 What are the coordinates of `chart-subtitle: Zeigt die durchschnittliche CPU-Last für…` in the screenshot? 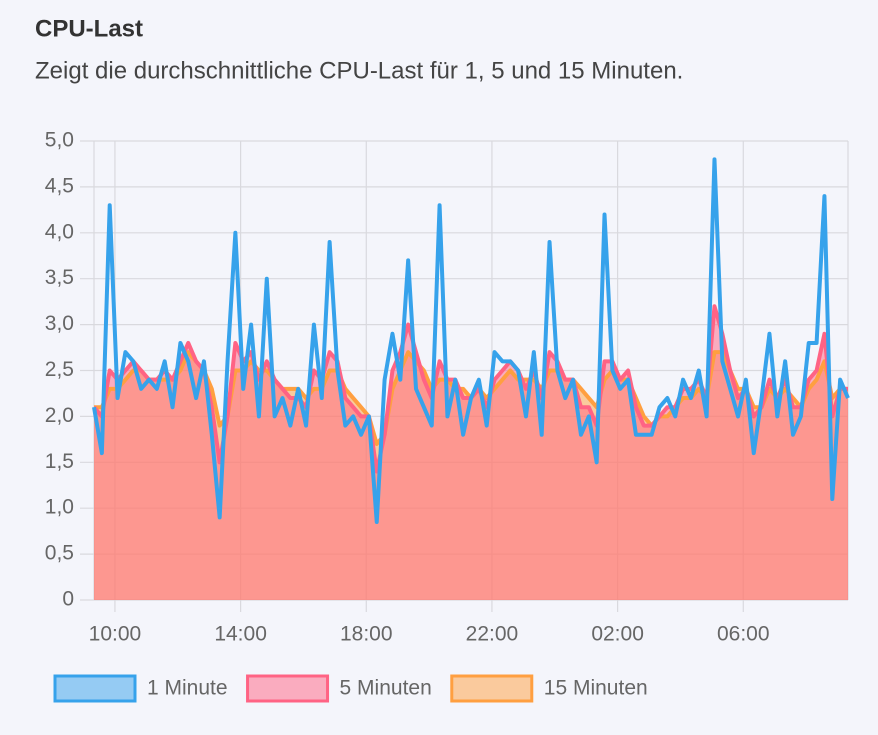 It's located at (359, 70).